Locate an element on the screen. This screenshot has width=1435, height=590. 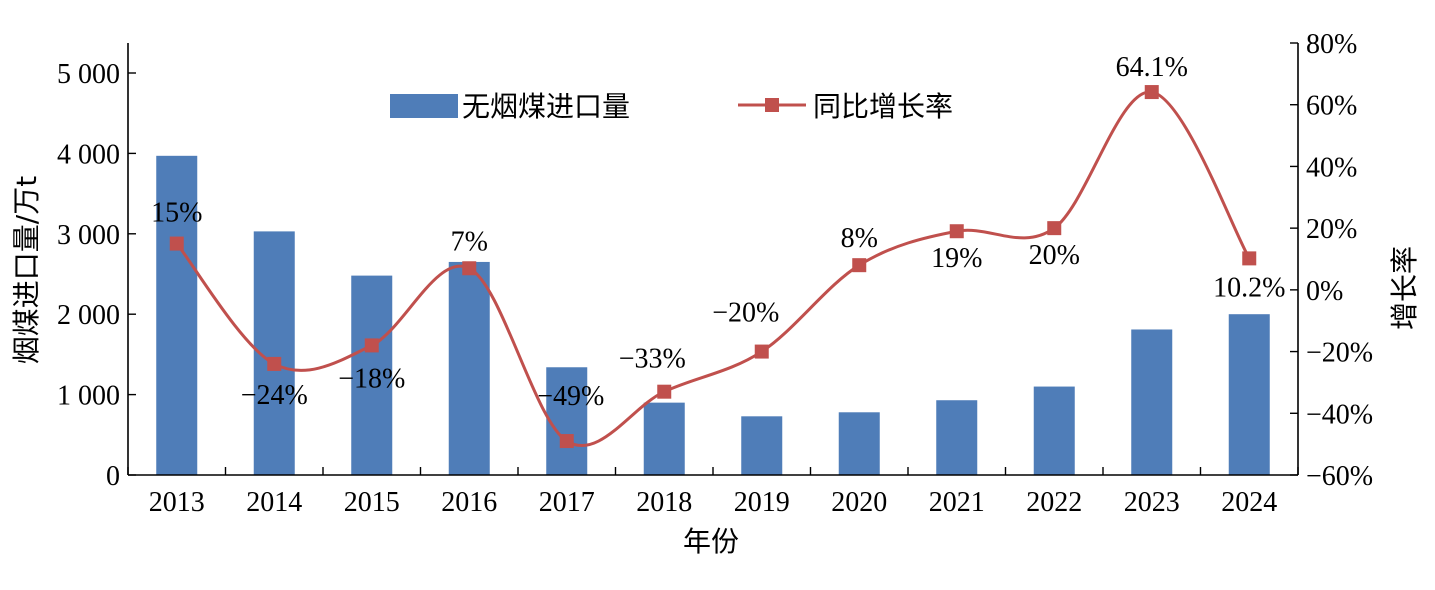
growth-rate-label: 15% is located at coordinates (176, 213).